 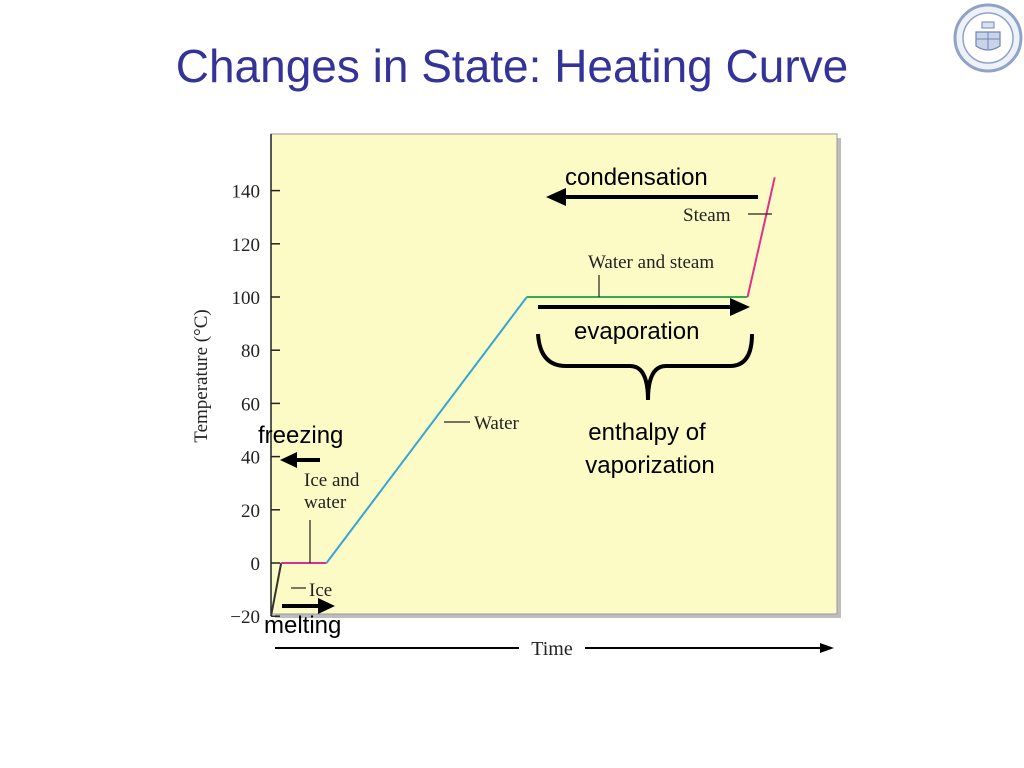 I want to click on y-tick-label: 60, so click(x=250, y=404).